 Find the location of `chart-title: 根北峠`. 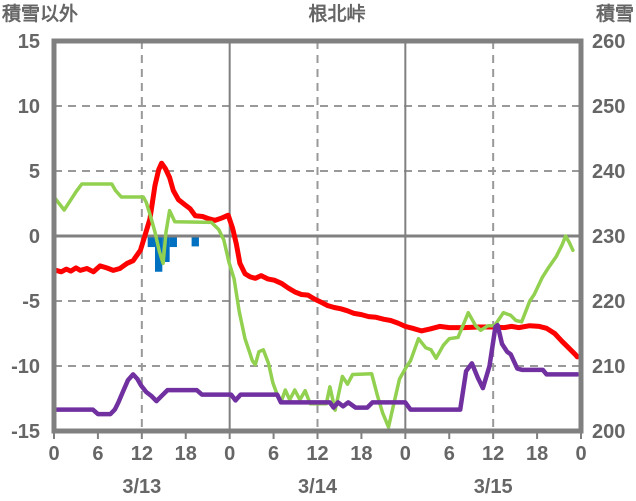

chart-title: 根北峠 is located at coordinates (337, 14).